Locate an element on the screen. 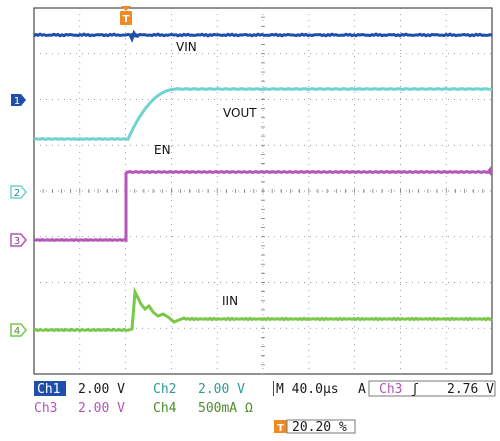 This screenshot has height=441, width=500. channel-2-marker-icon is located at coordinates (18, 192).